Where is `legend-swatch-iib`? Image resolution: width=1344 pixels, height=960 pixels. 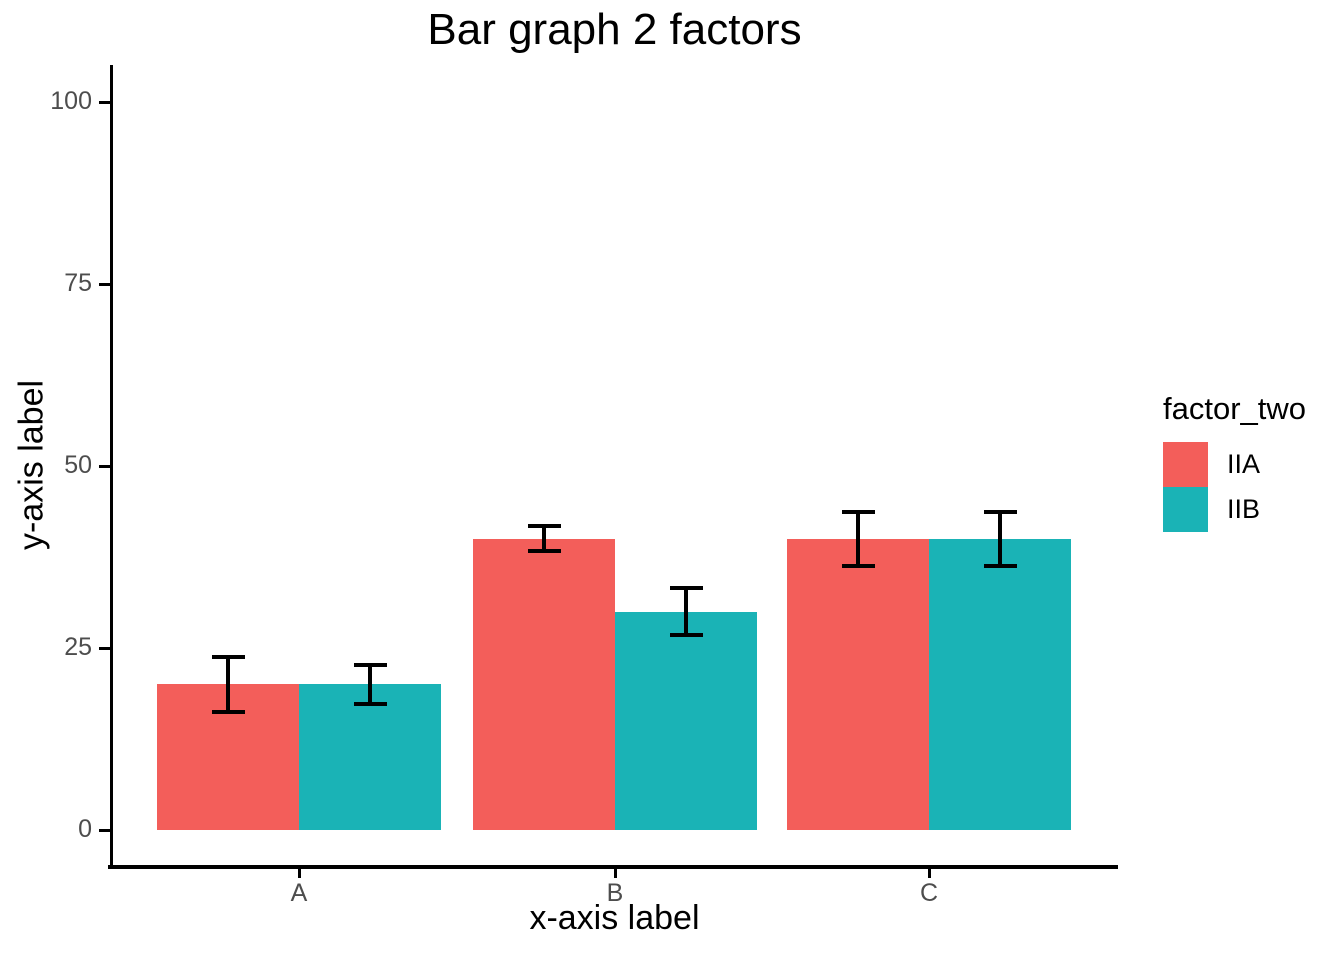 legend-swatch-iib is located at coordinates (1185, 509).